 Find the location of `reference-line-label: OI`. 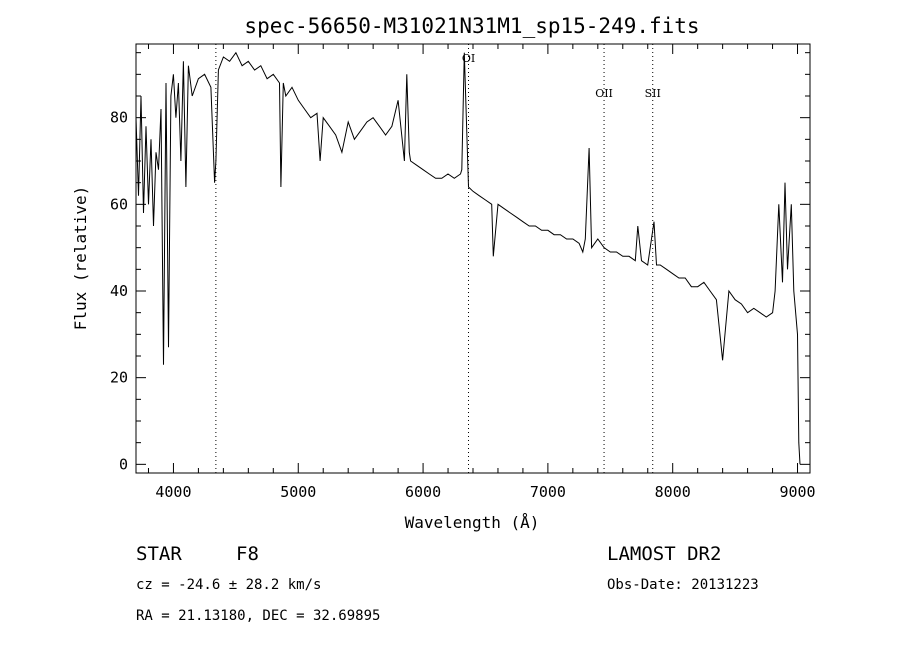

reference-line-label: OI is located at coordinates (468, 58).